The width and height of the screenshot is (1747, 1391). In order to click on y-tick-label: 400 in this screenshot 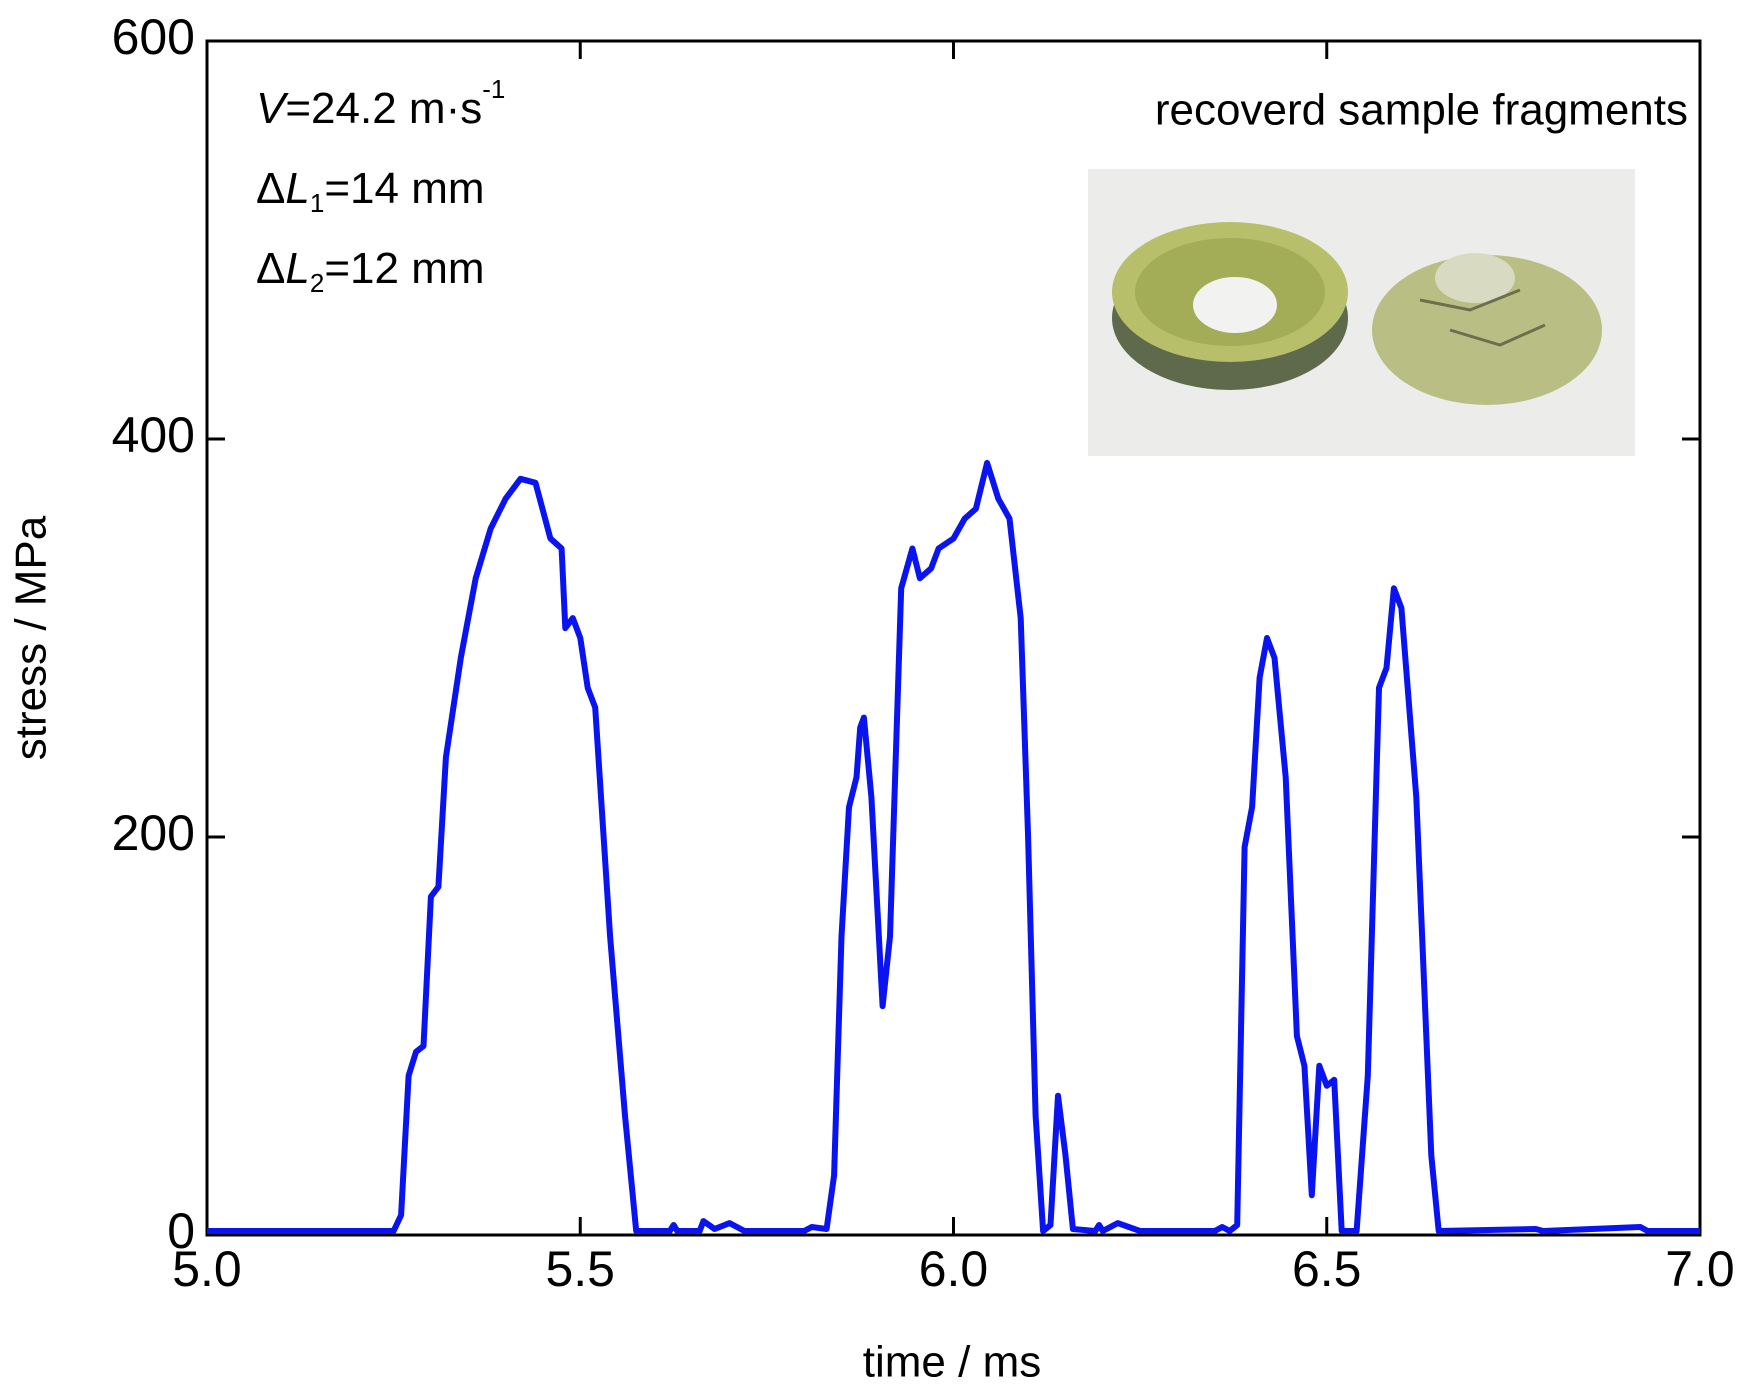, I will do `click(153, 435)`.